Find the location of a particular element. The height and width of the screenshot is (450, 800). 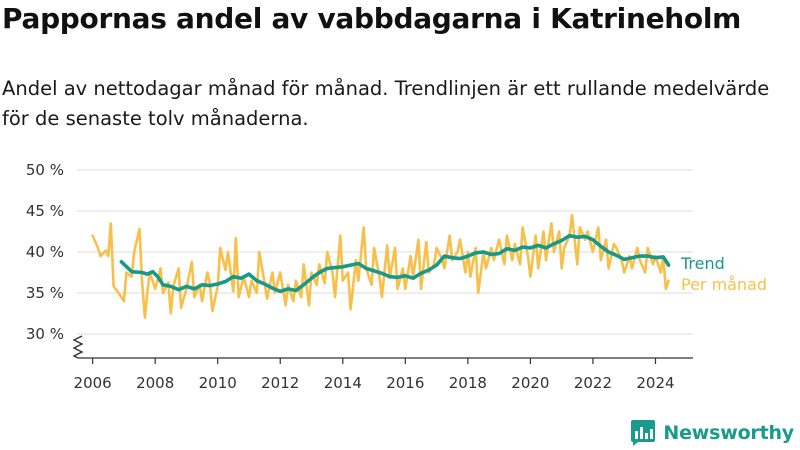

brand-name: Newsworthy is located at coordinates (728, 433).